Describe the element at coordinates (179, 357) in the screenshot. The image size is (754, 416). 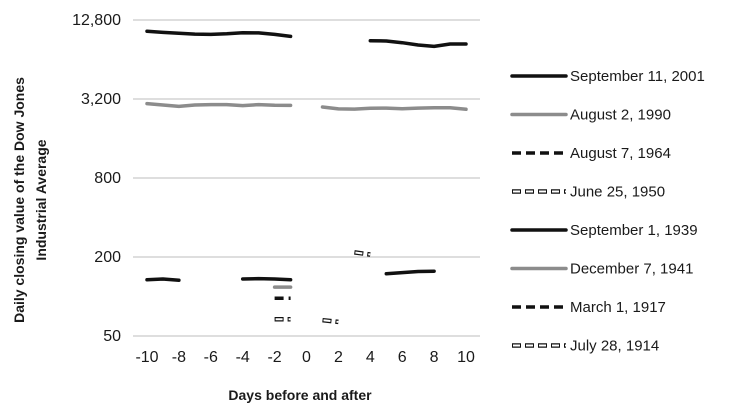
I see `x-tick-label: -8` at that location.